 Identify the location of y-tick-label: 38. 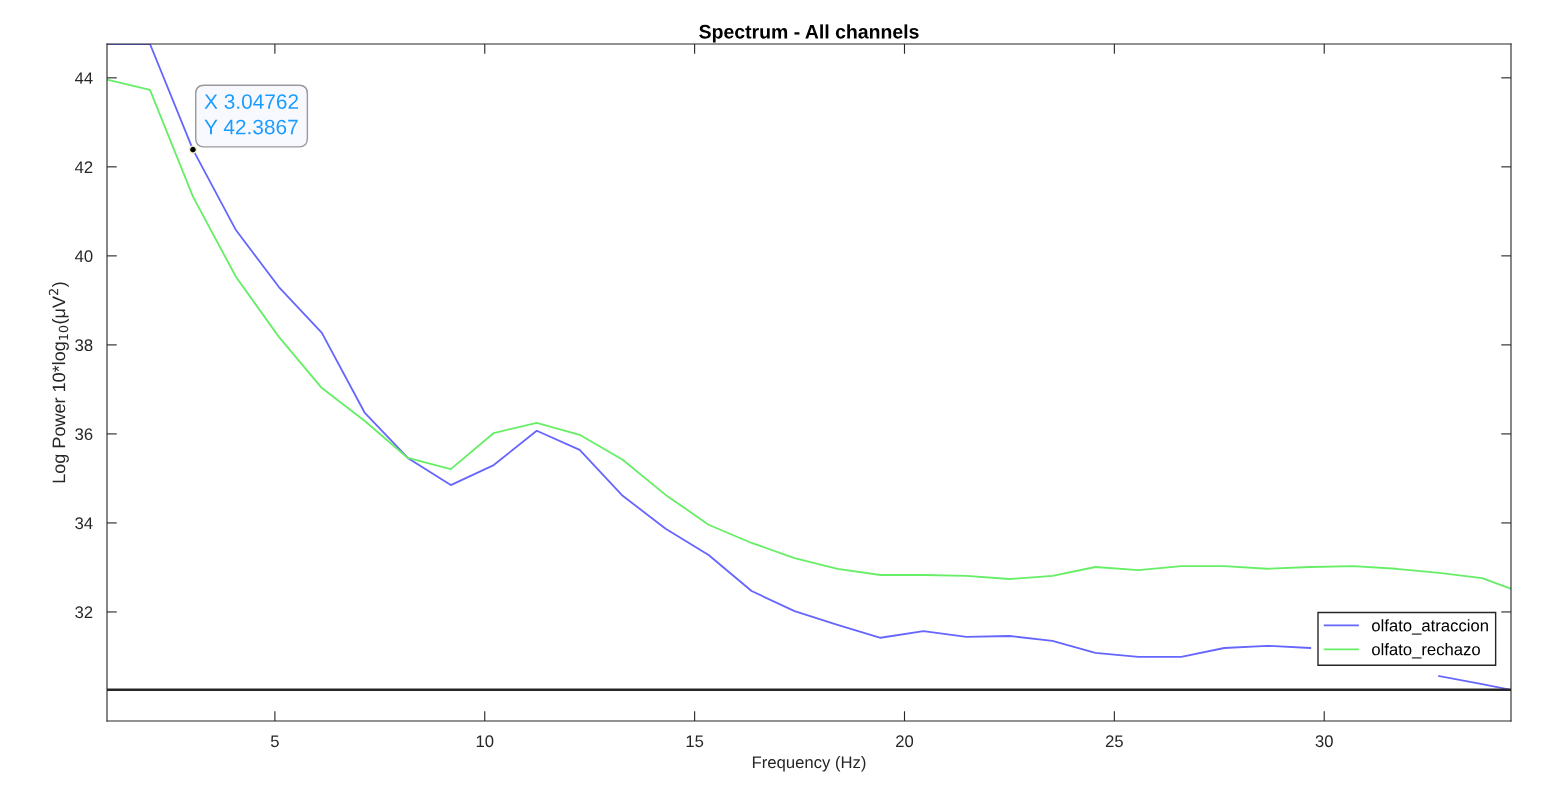
(84, 345).